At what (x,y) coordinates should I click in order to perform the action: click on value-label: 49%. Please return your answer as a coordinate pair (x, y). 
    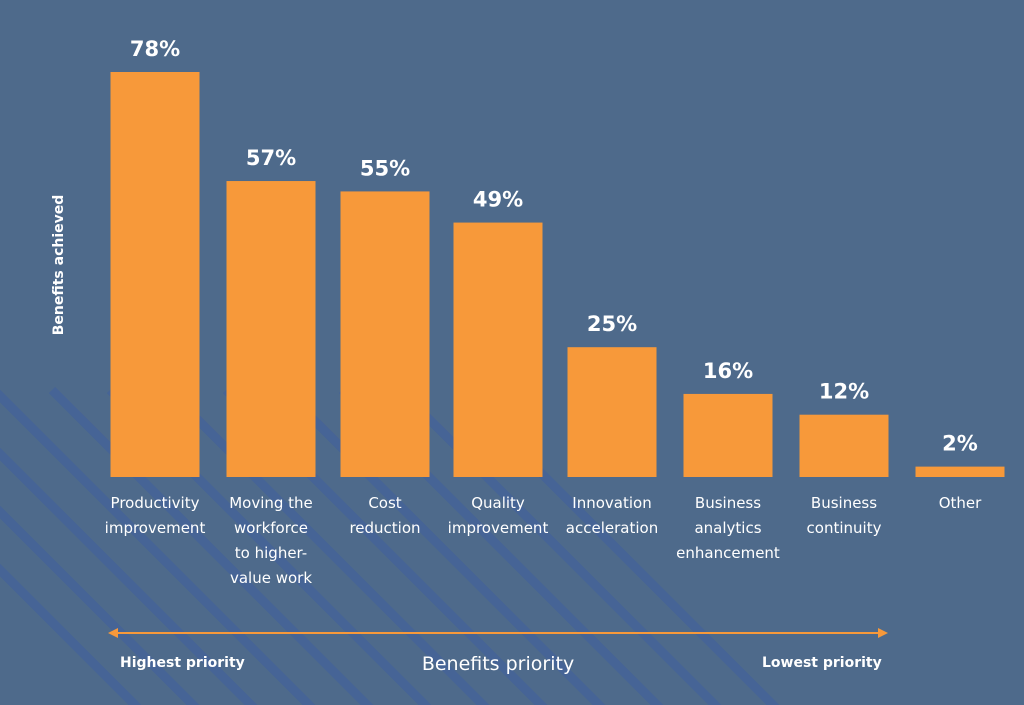
    Looking at the image, I should click on (498, 200).